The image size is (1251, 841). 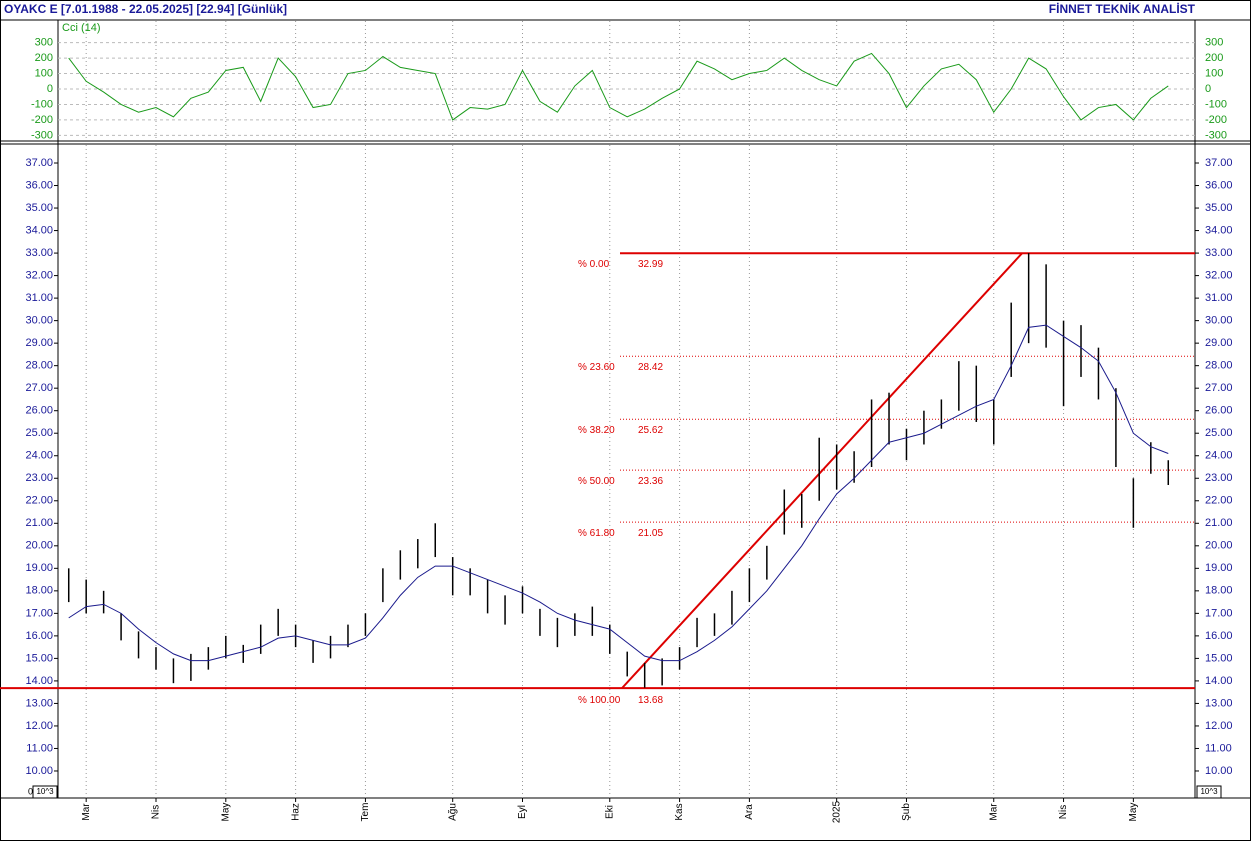 I want to click on cci-label: Cci (14), so click(x=81, y=28).